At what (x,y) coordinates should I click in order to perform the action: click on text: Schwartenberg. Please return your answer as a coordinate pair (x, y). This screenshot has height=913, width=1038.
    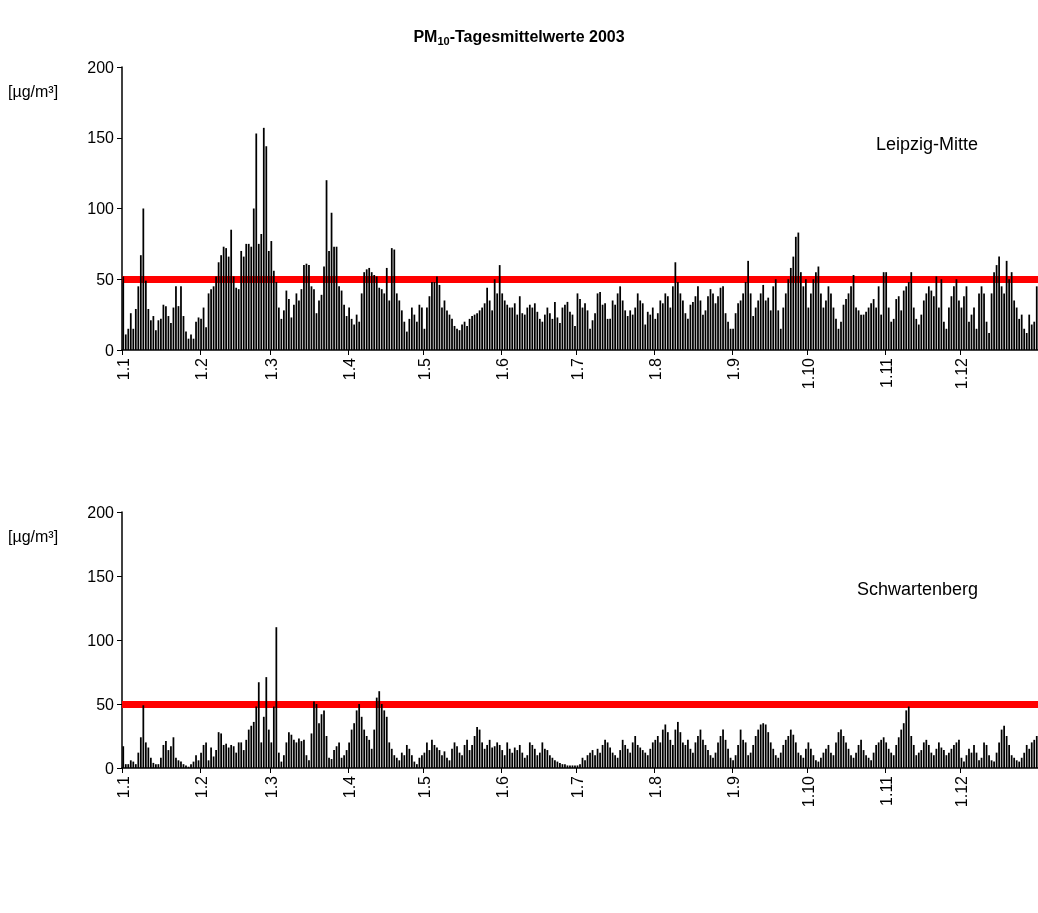
    Looking at the image, I should click on (917, 589).